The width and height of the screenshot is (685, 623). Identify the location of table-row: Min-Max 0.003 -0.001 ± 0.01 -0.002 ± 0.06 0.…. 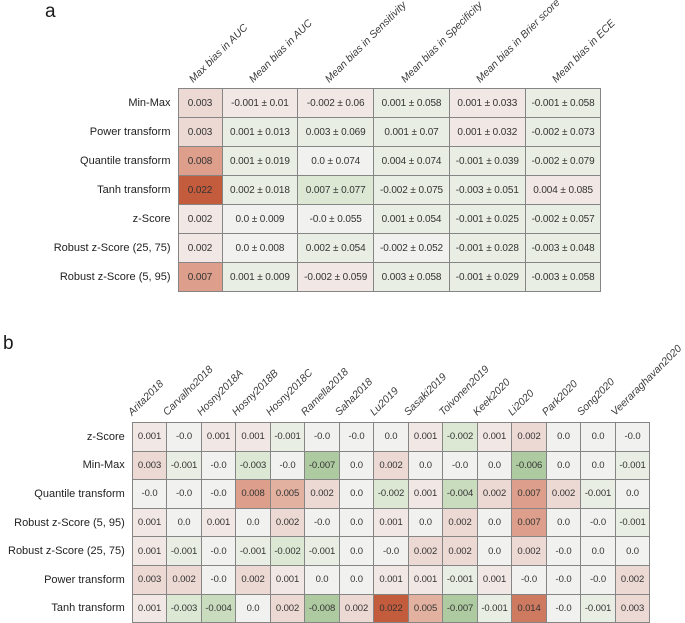
(305, 103).